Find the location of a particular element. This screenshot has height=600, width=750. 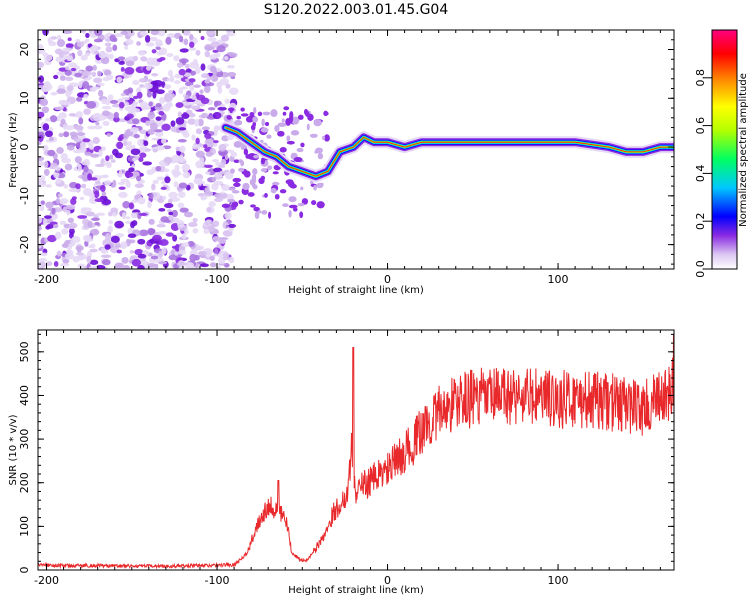

snr-y-tick-label: 500 is located at coordinates (24, 351).